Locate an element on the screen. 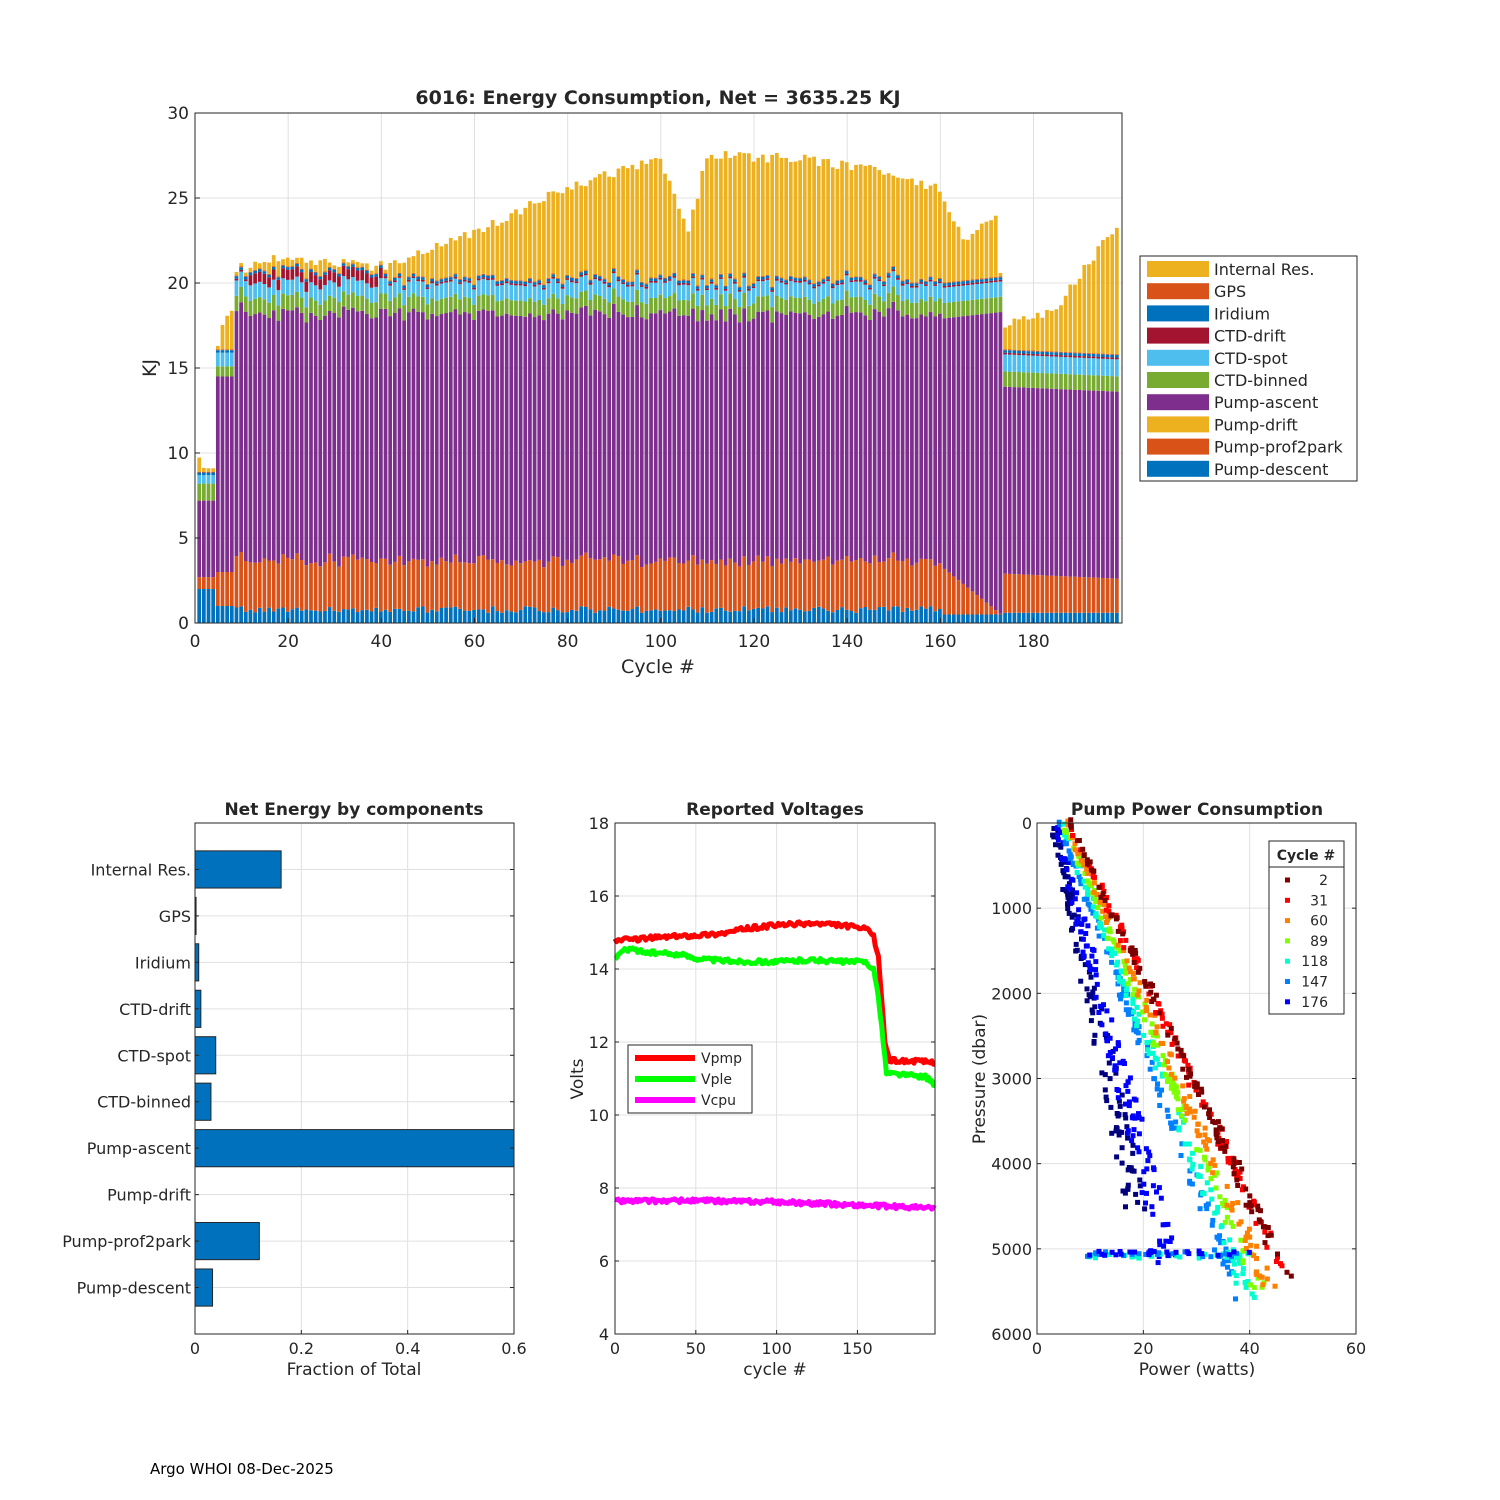 The width and height of the screenshot is (1500, 1500). energy-legend-label: Iridium is located at coordinates (1242, 313).